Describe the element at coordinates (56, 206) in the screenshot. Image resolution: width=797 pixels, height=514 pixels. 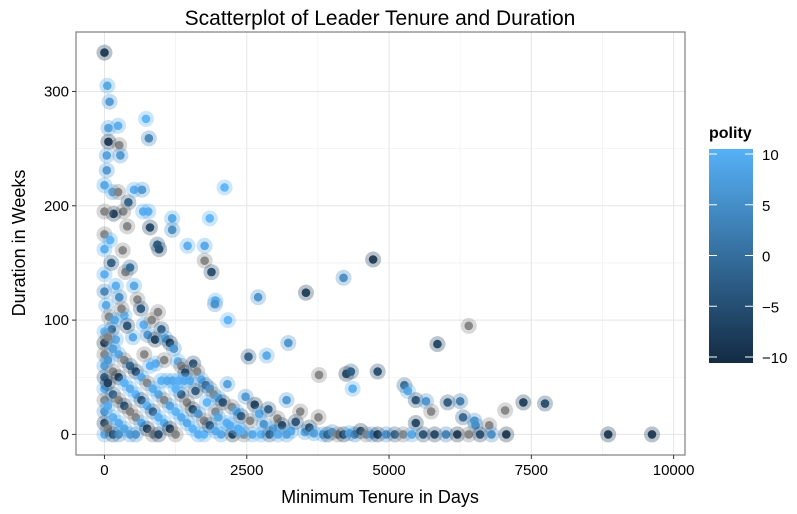
I see `y-tick-label: 200` at that location.